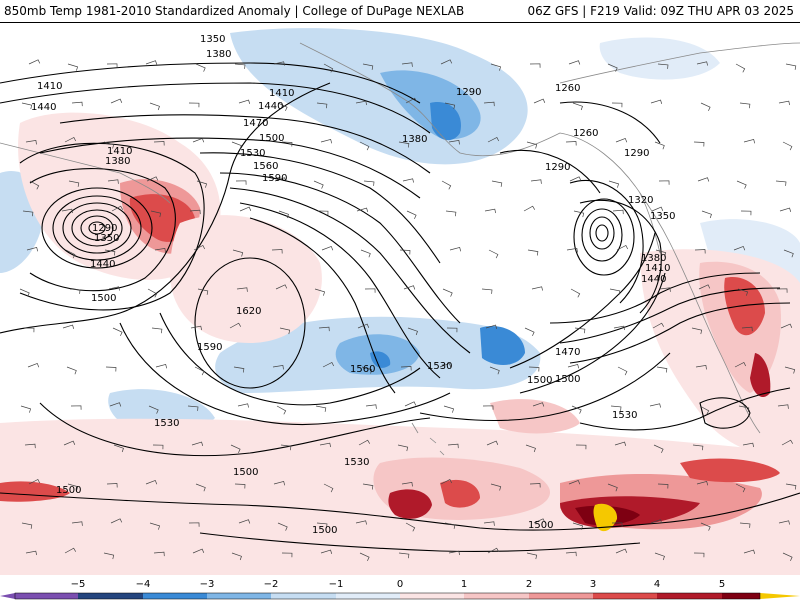 The height and width of the screenshot is (600, 800). Describe the element at coordinates (252, 153) in the screenshot. I see `contour-label: 1530` at that location.